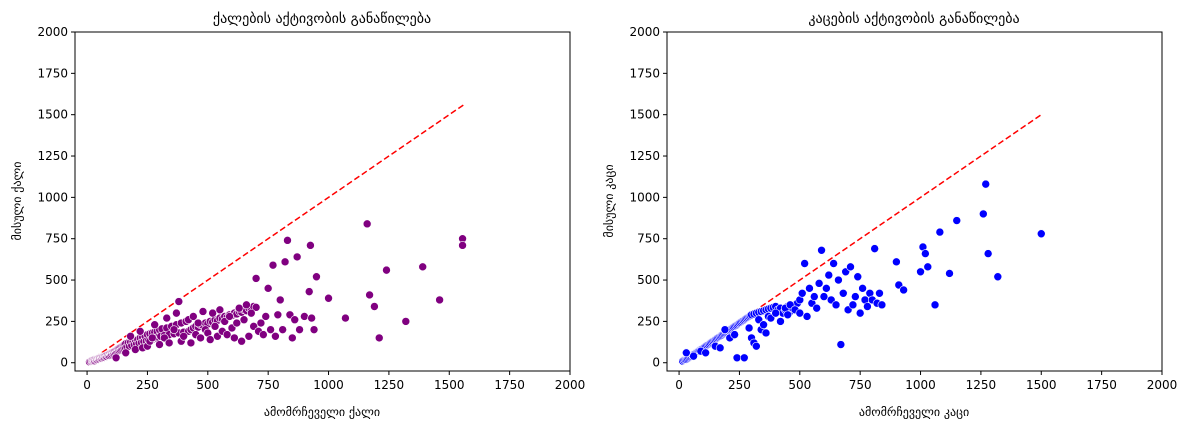 The image size is (1189, 430). Describe the element at coordinates (509, 385) in the screenshot. I see `x-tick-label: 1750` at that location.